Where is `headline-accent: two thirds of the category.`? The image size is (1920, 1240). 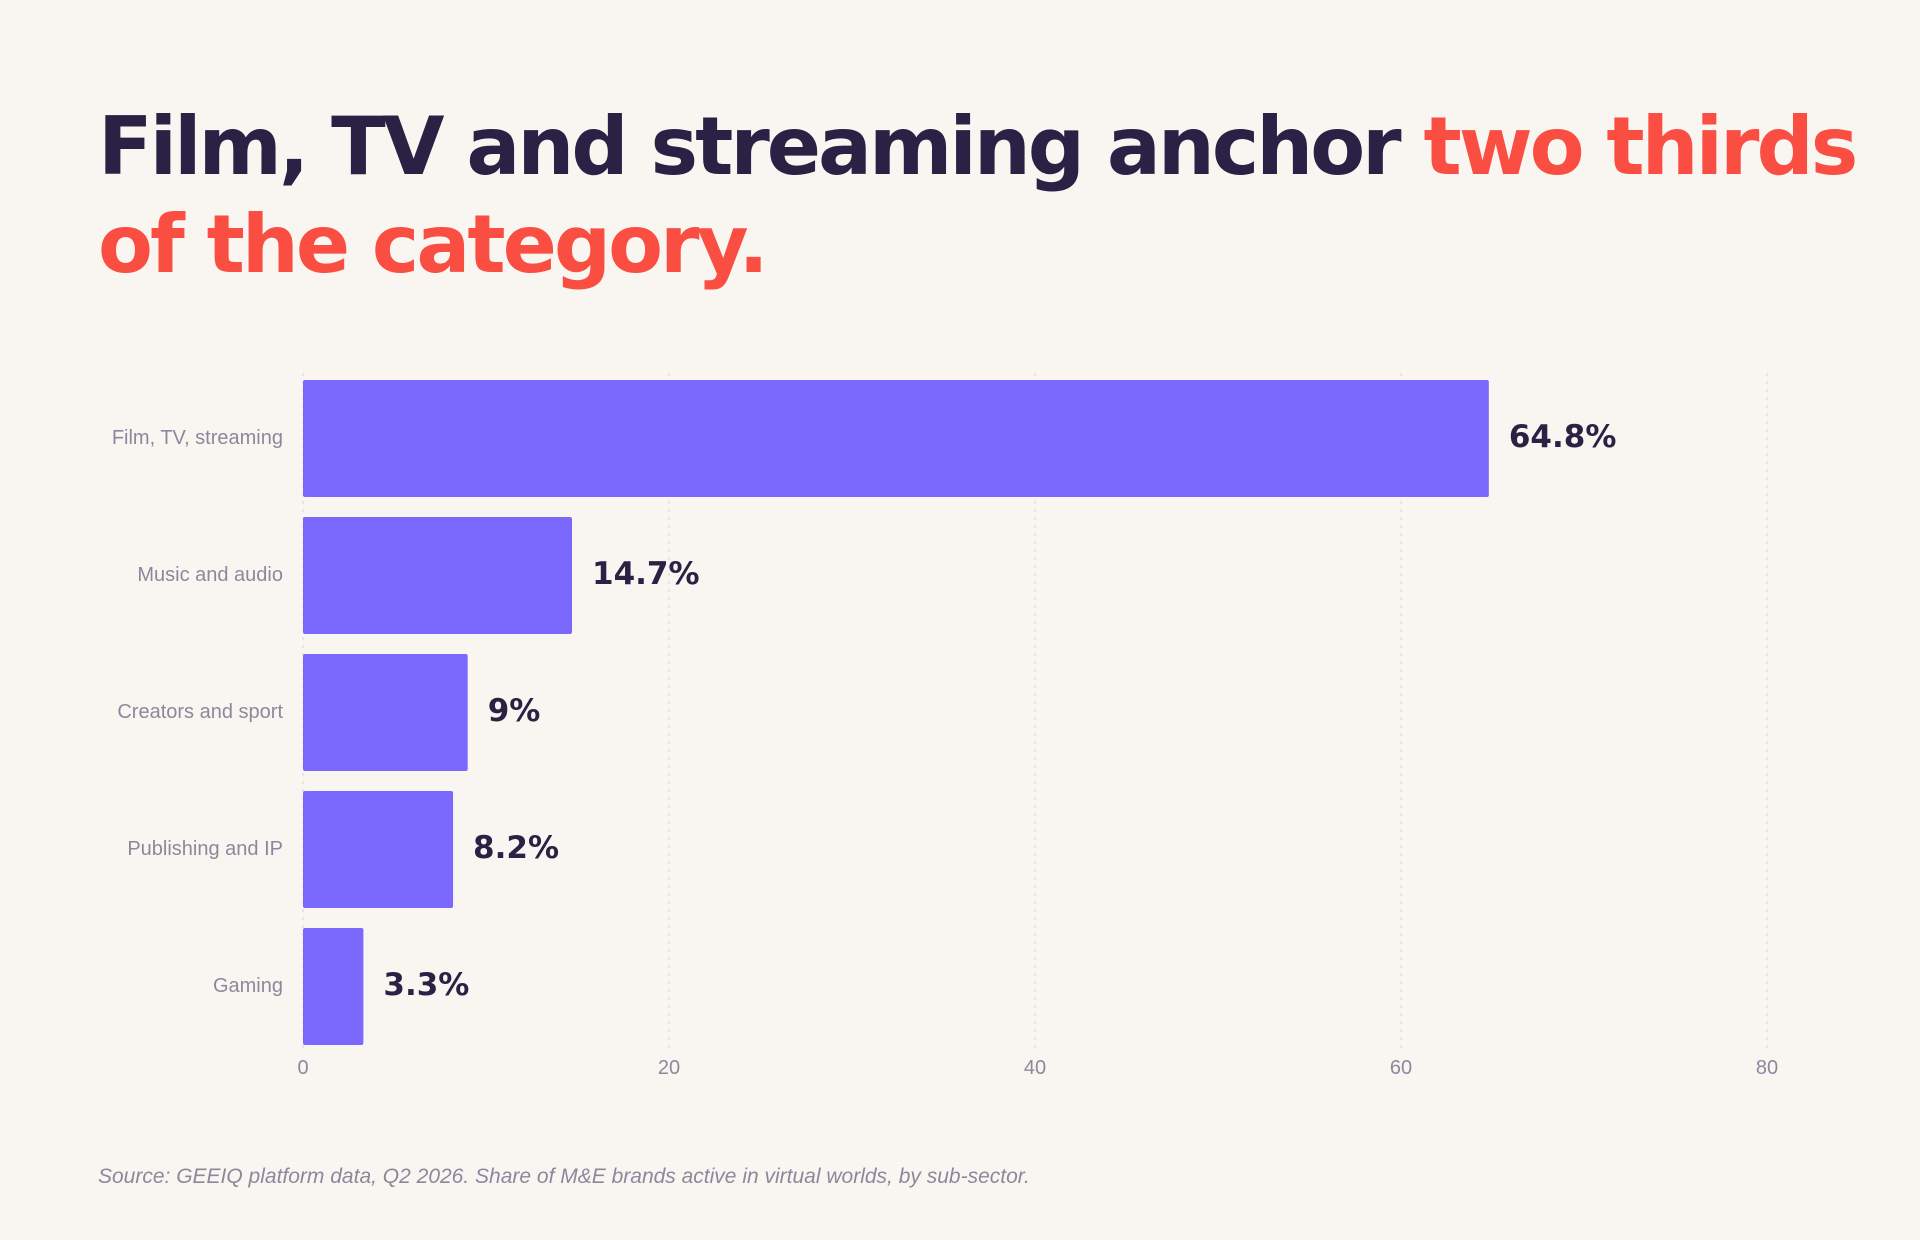
headline-accent: two thirds of the category. is located at coordinates (978, 195).